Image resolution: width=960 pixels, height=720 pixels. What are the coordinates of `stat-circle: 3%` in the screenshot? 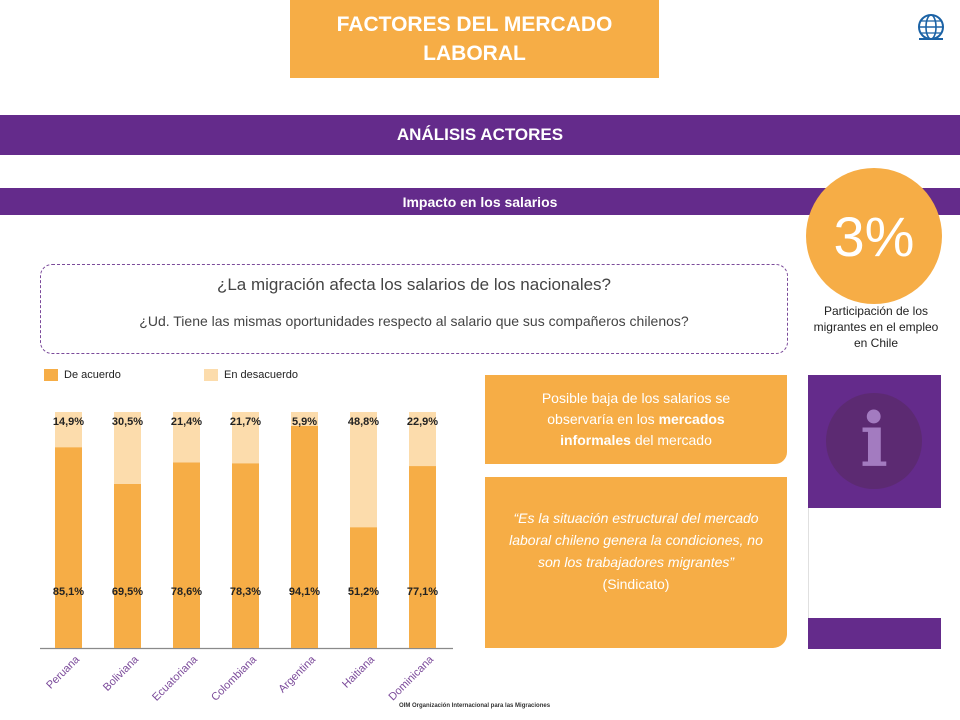 It's located at (874, 236).